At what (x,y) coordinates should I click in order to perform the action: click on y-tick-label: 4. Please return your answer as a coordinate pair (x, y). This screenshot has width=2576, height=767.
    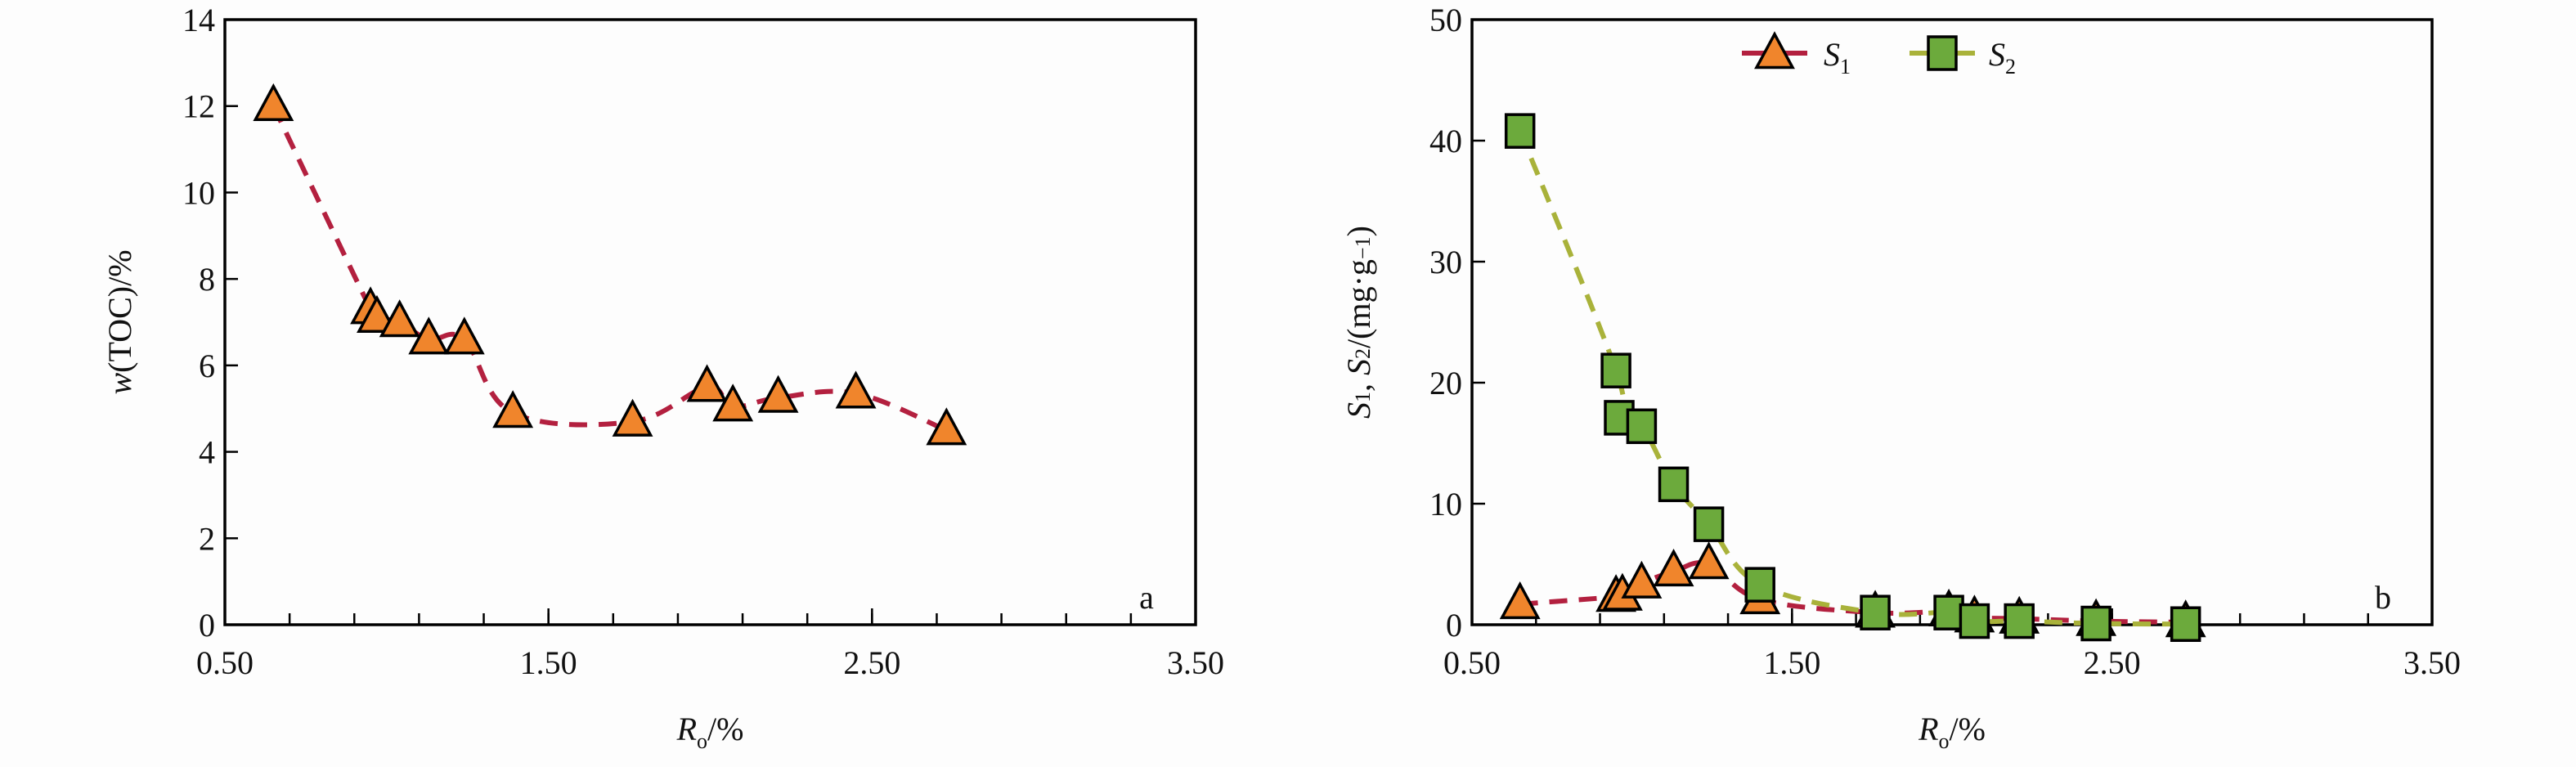
    Looking at the image, I should click on (207, 452).